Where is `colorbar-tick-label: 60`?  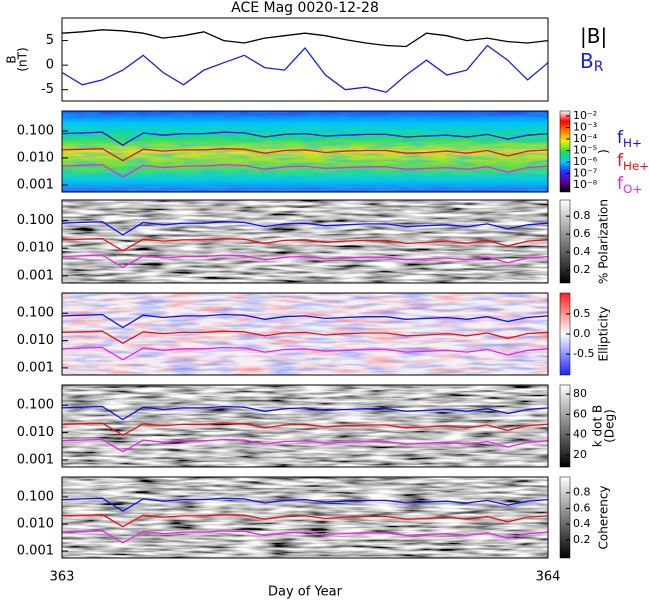
colorbar-tick-label: 60 is located at coordinates (580, 413).